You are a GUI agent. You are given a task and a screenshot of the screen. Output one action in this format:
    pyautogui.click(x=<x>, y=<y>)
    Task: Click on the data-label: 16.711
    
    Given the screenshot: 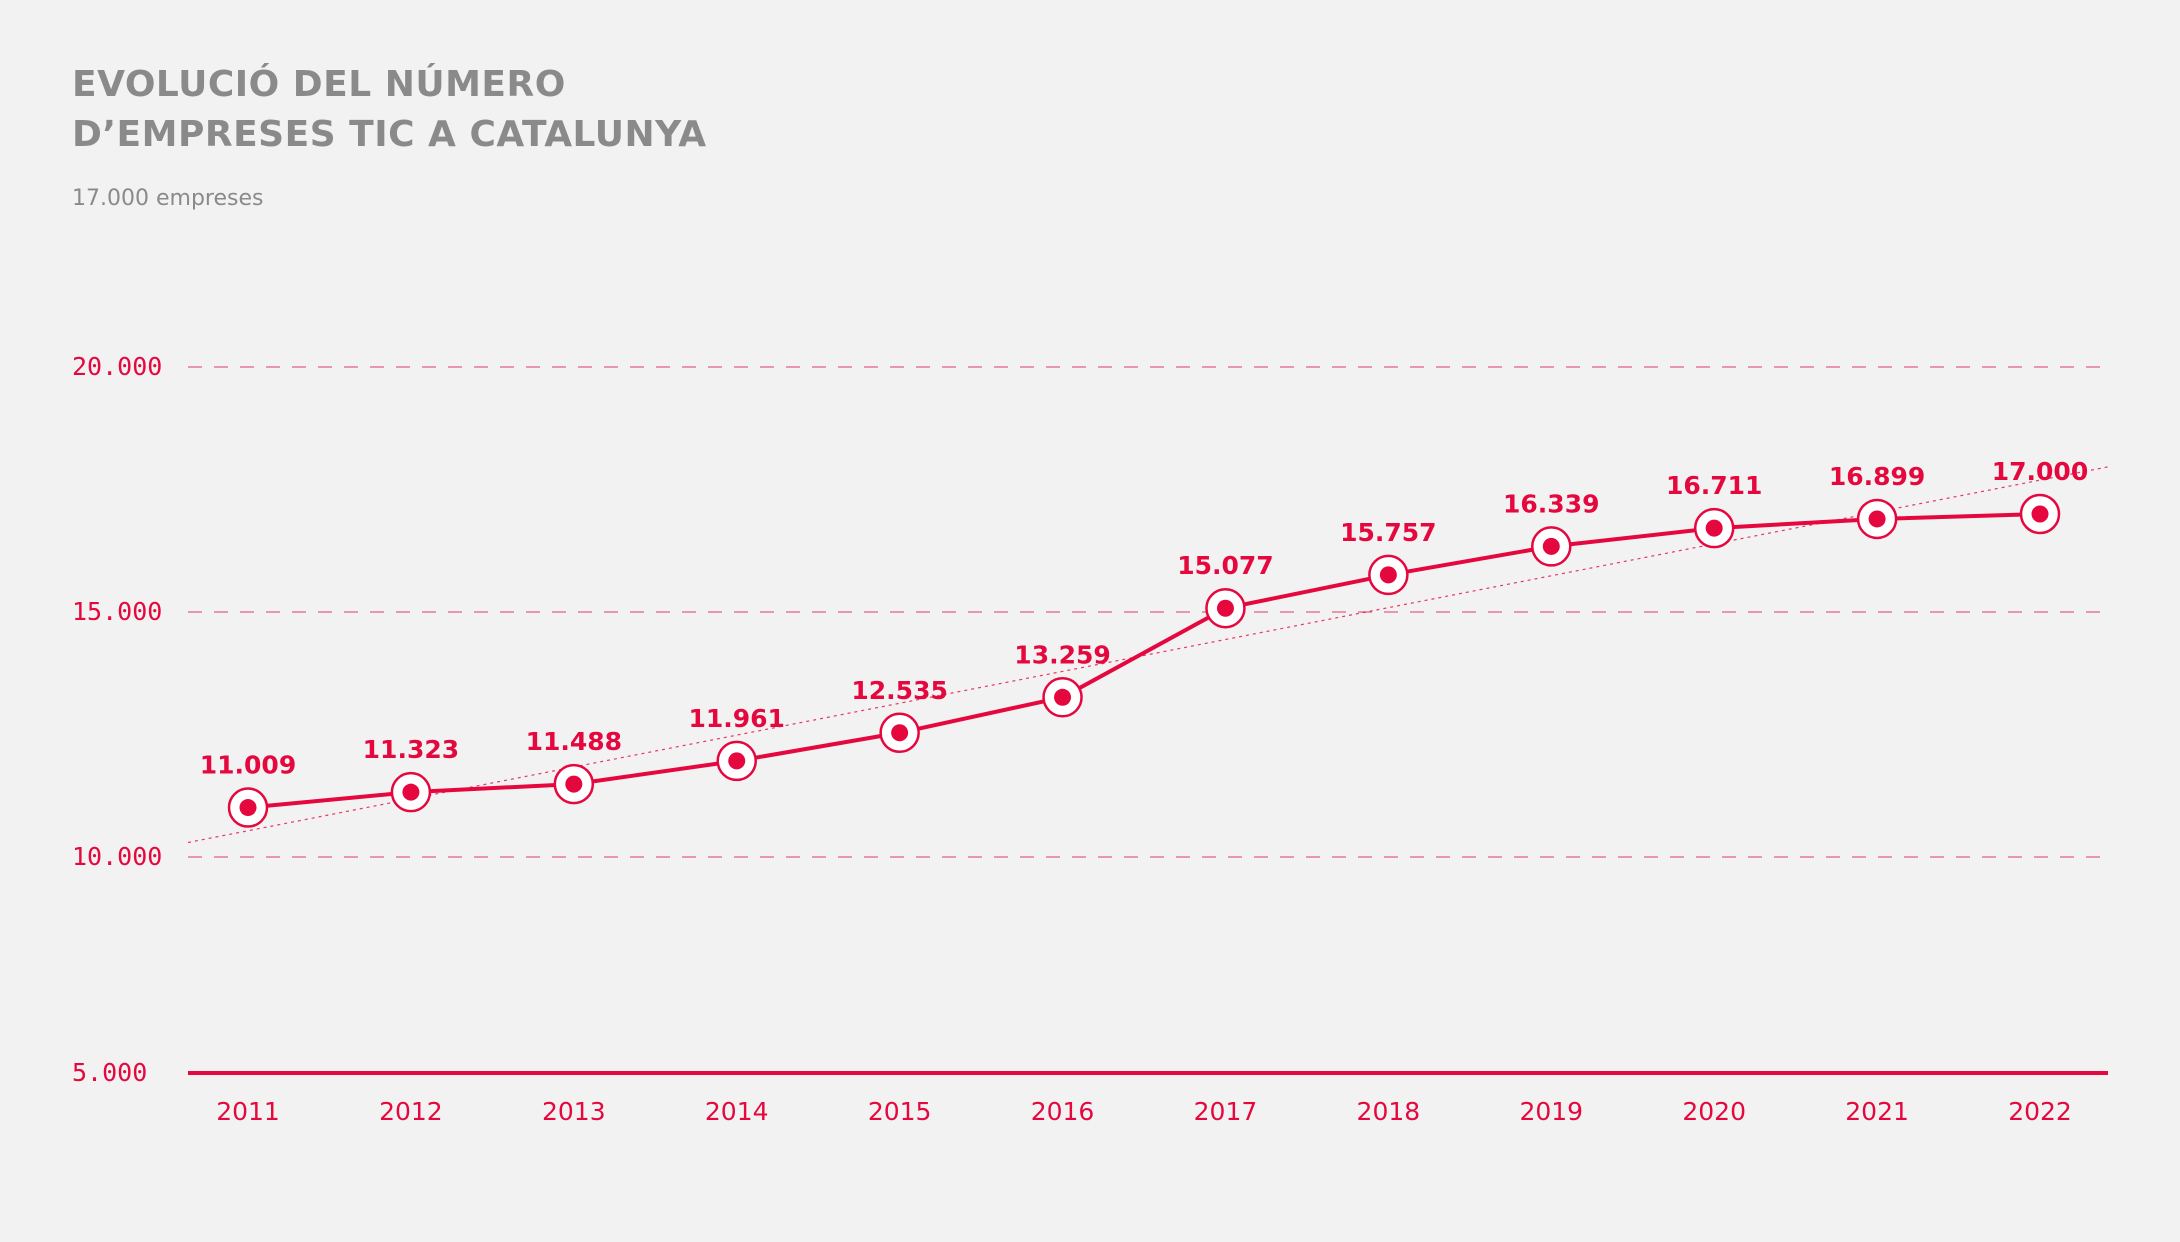 What is the action you would take?
    pyautogui.click(x=1714, y=485)
    